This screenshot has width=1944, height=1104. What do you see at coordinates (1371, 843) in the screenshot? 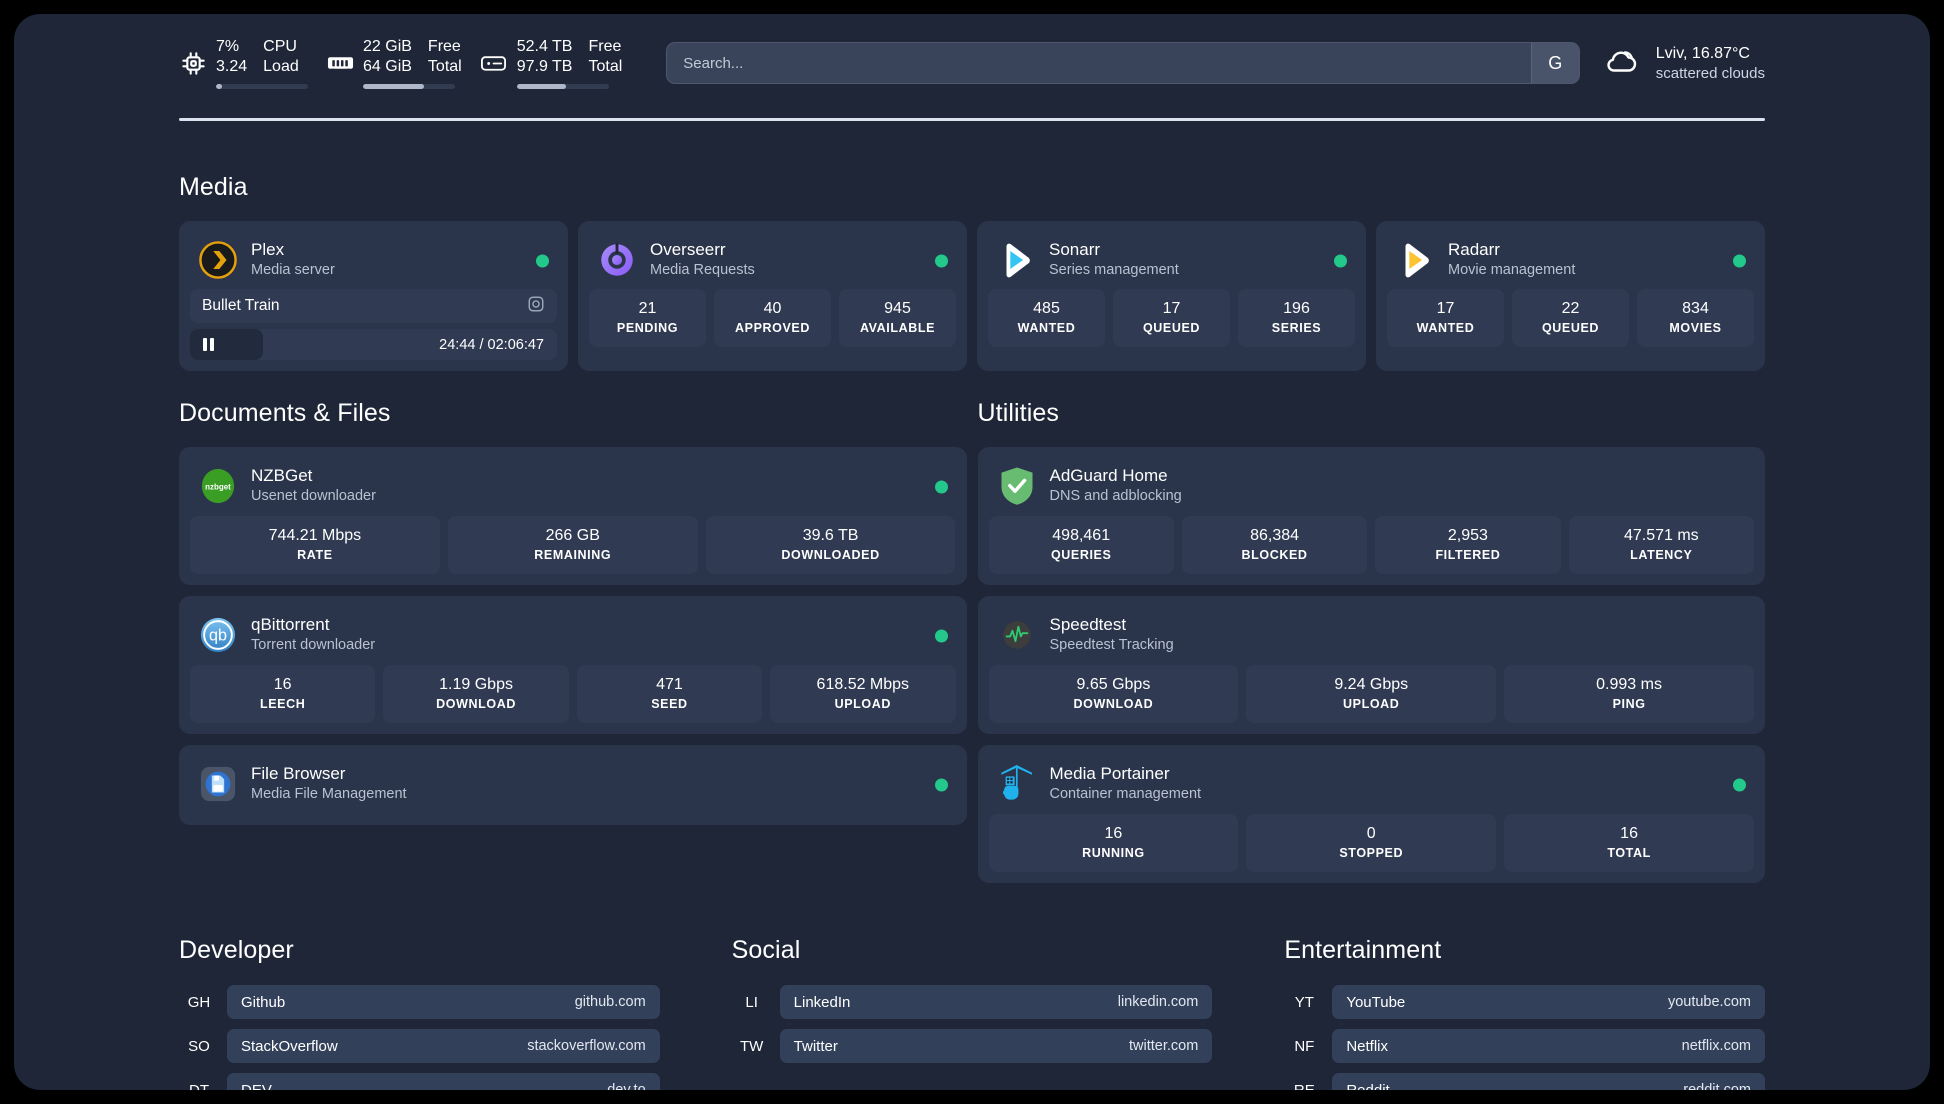
I see `stat-tile: 0 STOPPED` at bounding box center [1371, 843].